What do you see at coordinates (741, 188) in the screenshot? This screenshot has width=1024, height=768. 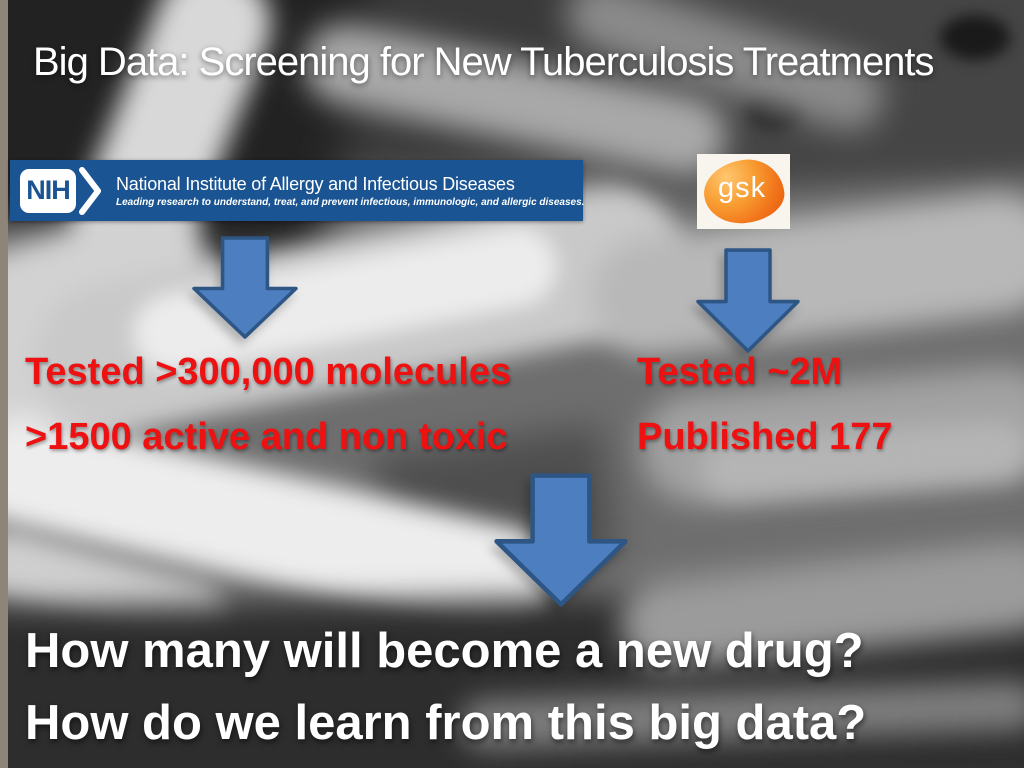 I see `gsk-logo-label: gsk` at bounding box center [741, 188].